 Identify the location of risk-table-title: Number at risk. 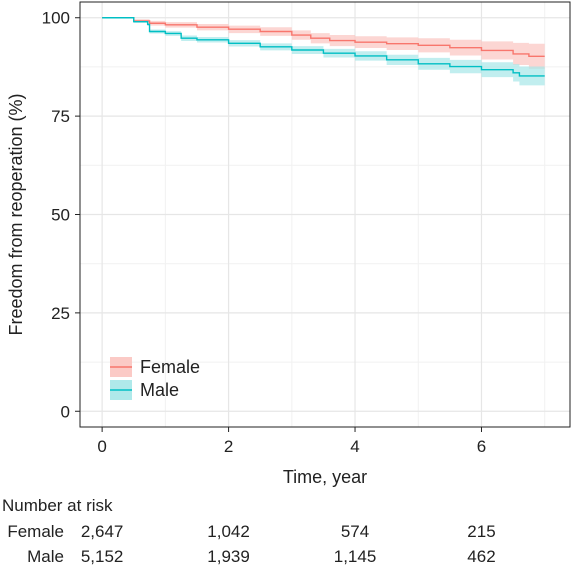
(57, 505).